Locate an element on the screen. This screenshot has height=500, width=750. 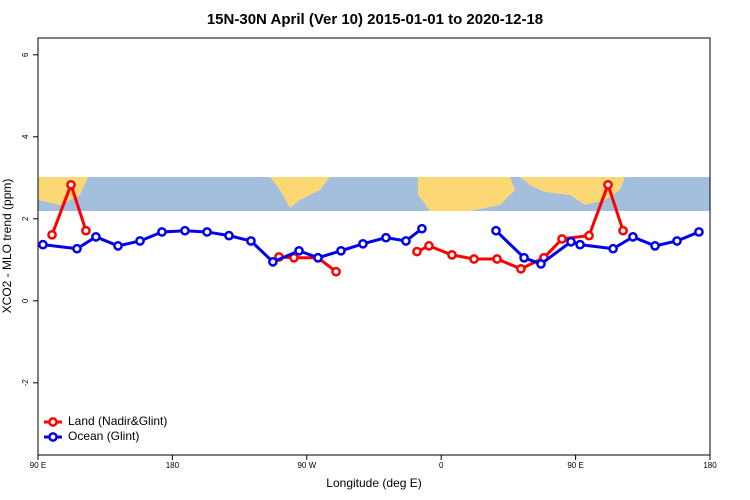
x-tick-label: 0 is located at coordinates (441, 465).